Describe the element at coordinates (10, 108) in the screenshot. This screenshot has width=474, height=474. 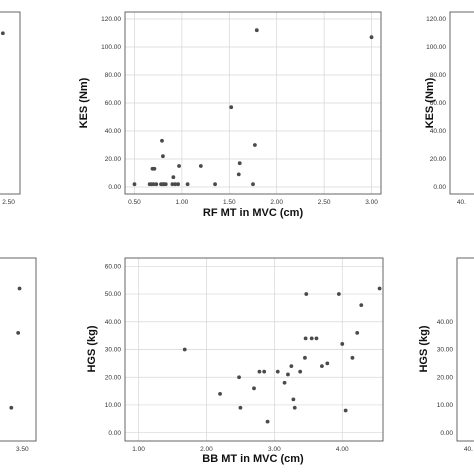
I see `panel-1: 2.50` at that location.